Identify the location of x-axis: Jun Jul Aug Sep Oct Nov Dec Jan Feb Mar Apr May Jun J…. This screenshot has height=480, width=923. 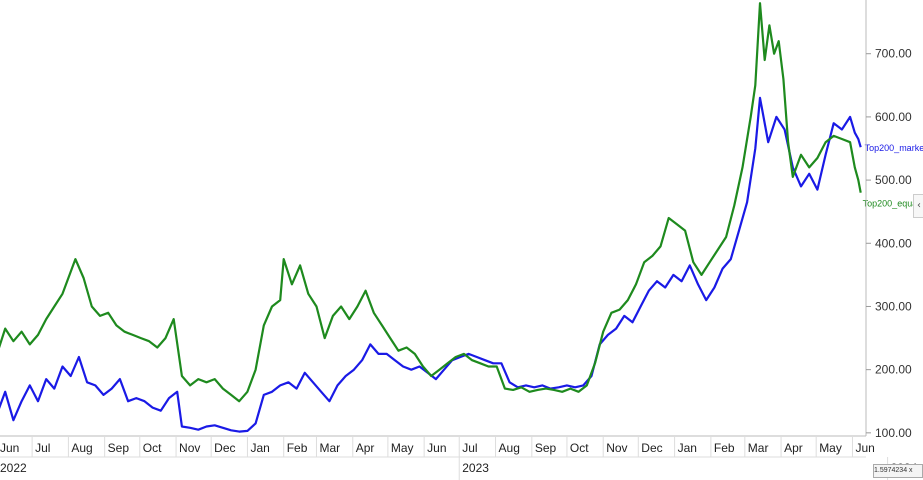
(459, 457).